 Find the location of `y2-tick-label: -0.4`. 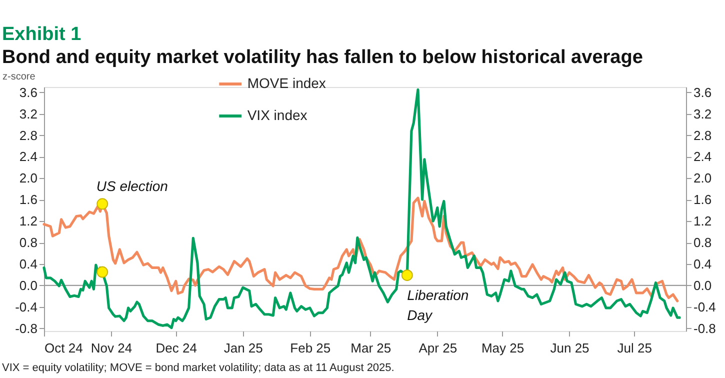

y2-tick-label: -0.4 is located at coordinates (705, 306).